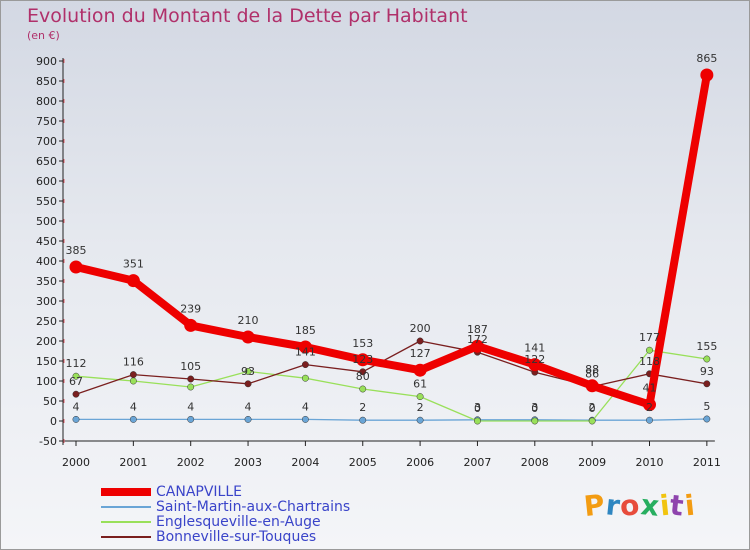 The height and width of the screenshot is (550, 750). I want to click on y-tick-label: 750, so click(46, 121).